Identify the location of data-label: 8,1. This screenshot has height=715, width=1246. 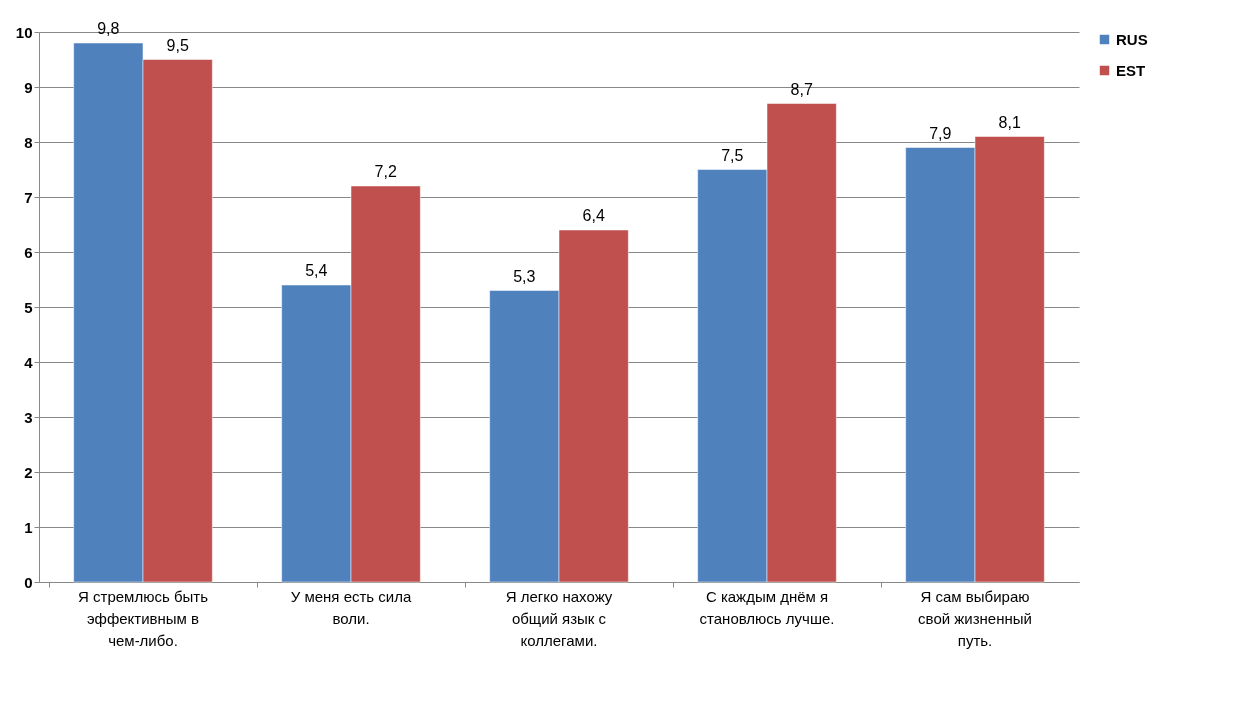
(1009, 122).